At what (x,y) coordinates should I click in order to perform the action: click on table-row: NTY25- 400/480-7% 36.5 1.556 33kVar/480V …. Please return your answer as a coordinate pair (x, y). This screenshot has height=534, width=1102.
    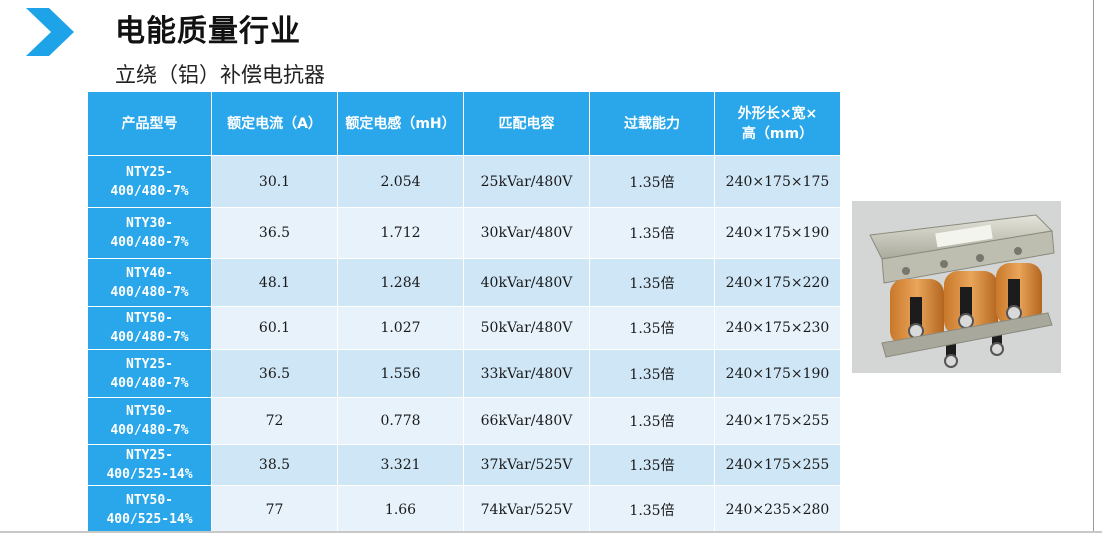
    Looking at the image, I should click on (464, 373).